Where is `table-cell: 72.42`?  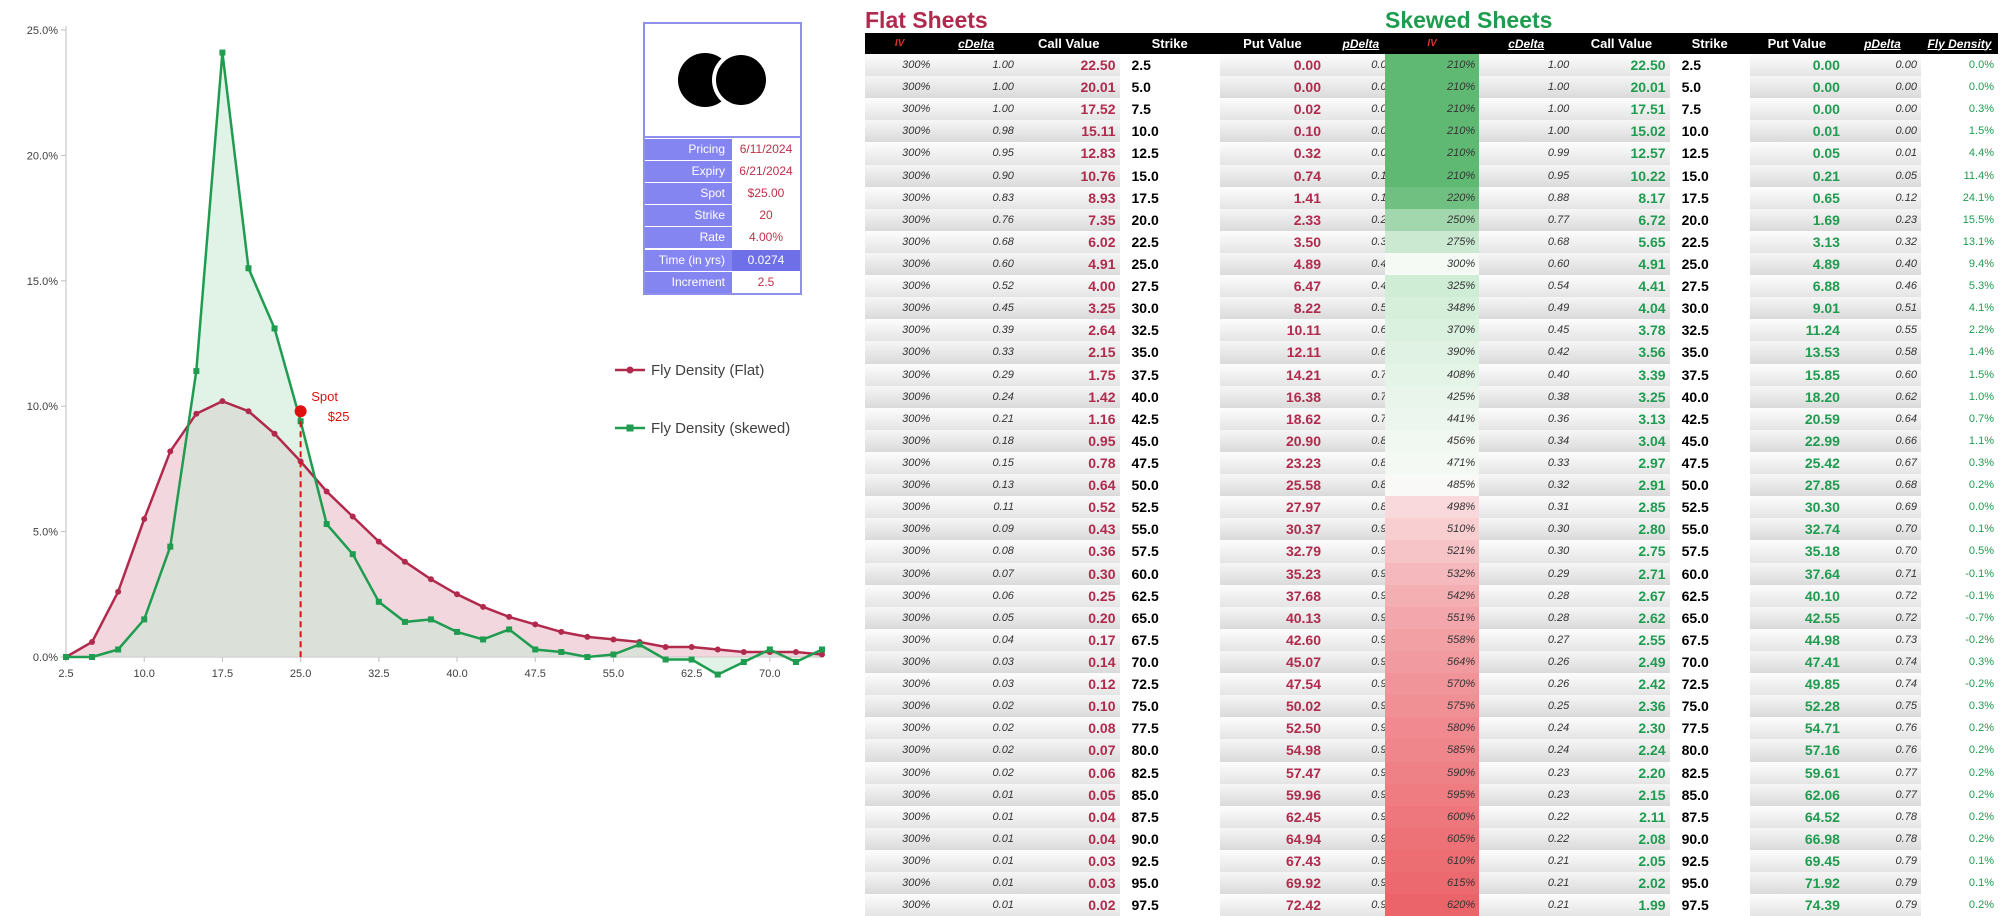 table-cell: 72.42 is located at coordinates (1272, 905).